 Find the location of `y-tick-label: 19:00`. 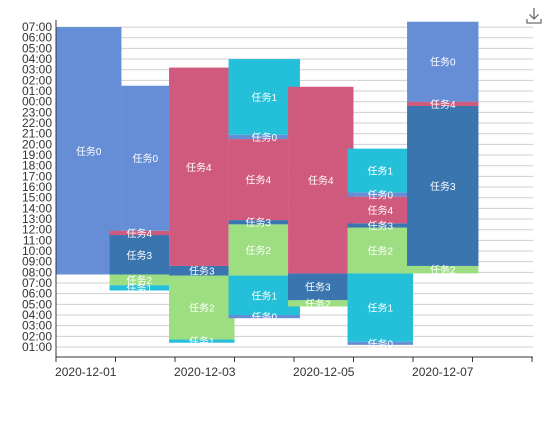

y-tick-label: 19:00 is located at coordinates (37, 155).